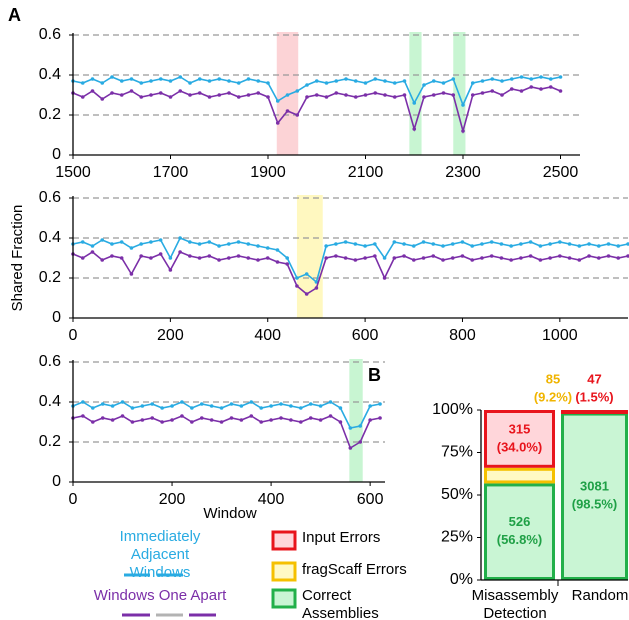  I want to click on y-tick-label: 0.2, so click(50, 277).